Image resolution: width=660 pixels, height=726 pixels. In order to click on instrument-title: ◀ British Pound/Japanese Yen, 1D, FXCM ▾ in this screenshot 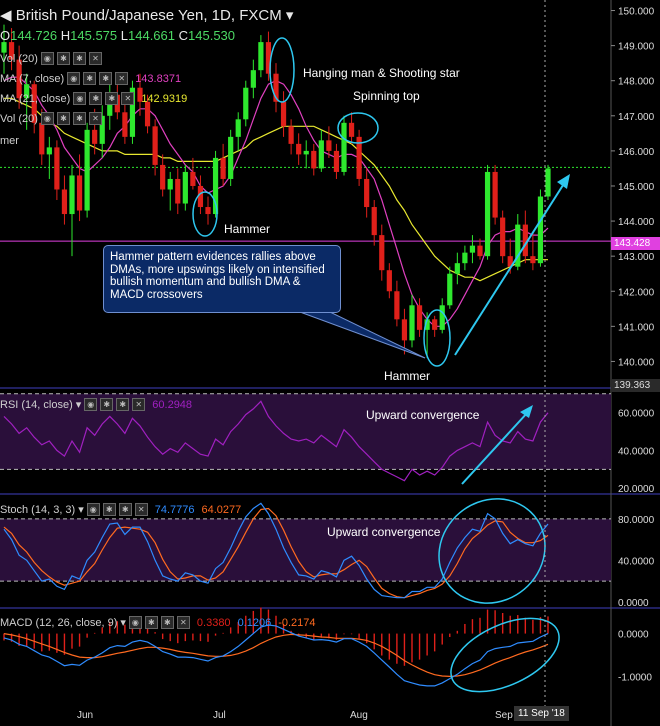, I will do `click(146, 15)`.